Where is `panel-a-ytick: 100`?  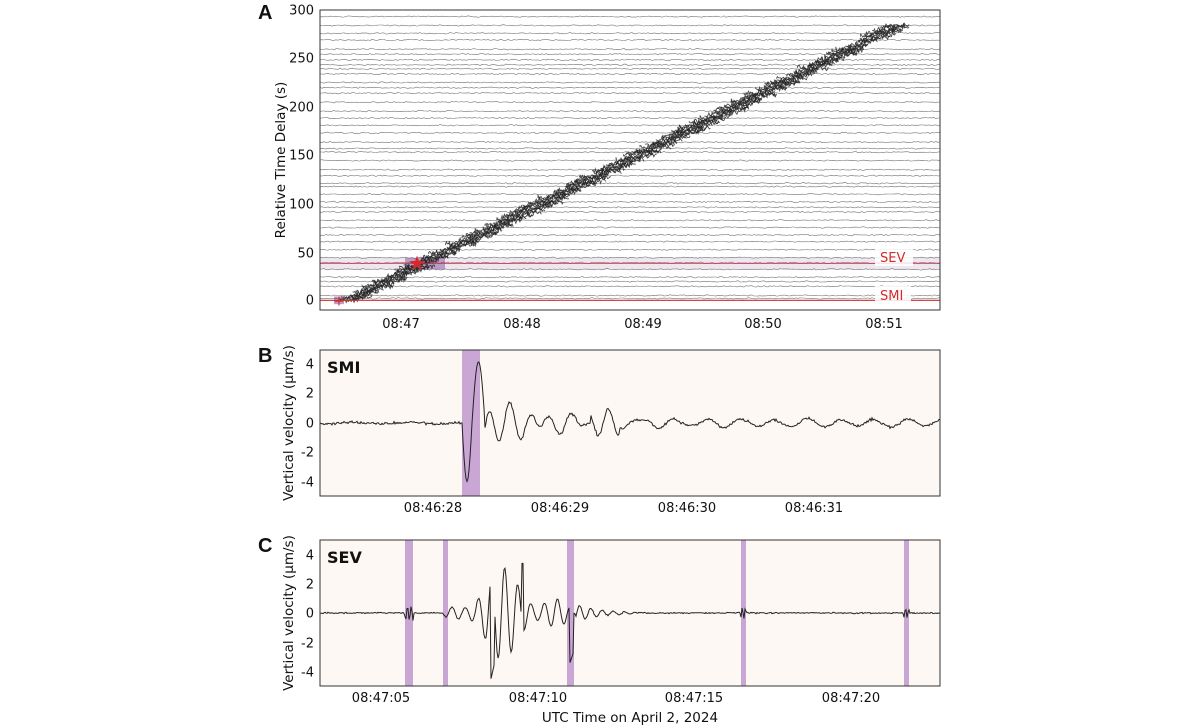
panel-a-ytick: 100 is located at coordinates (301, 205).